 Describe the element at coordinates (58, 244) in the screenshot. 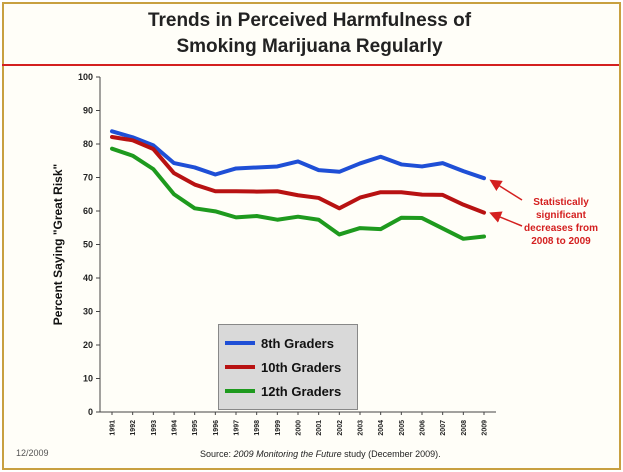

I see `y-axis-title: Percent Saying "Great Risk"` at that location.